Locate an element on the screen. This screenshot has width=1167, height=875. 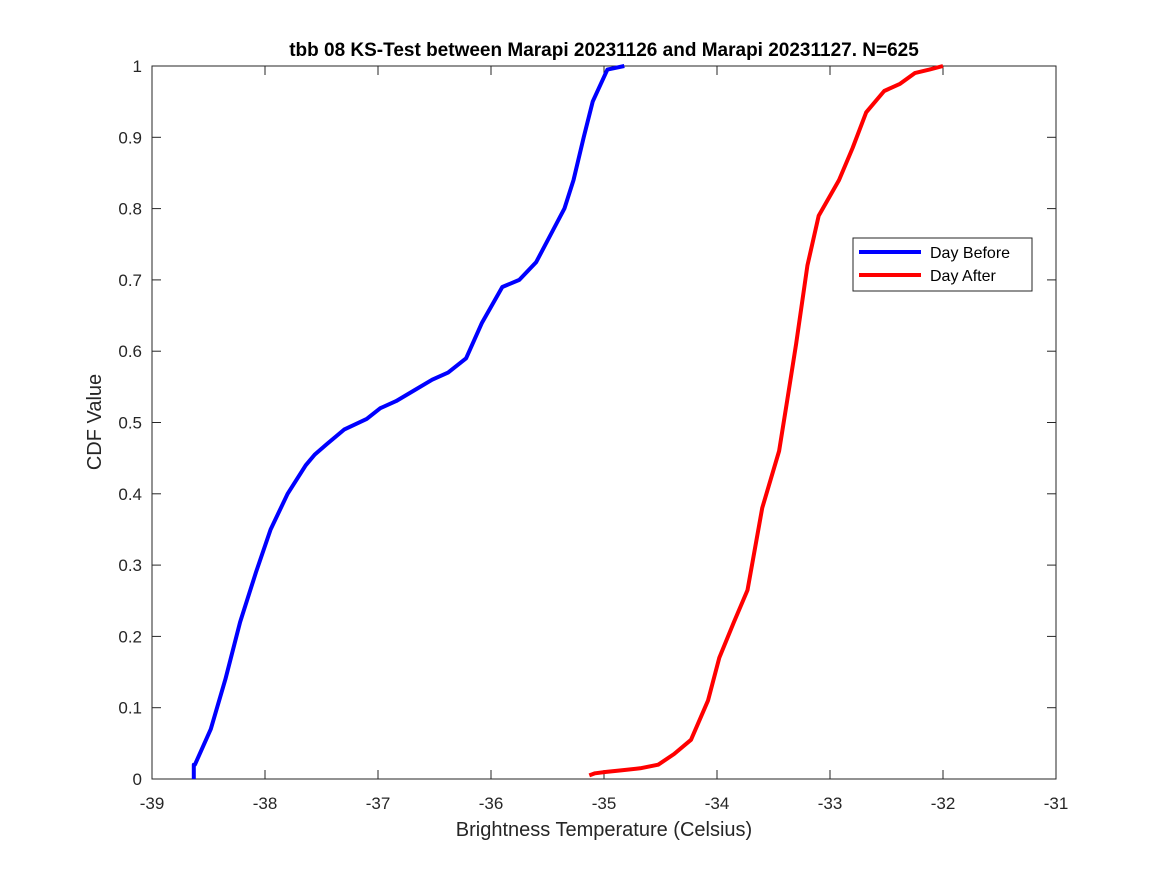
y-tick-label: 0.3 is located at coordinates (130, 565).